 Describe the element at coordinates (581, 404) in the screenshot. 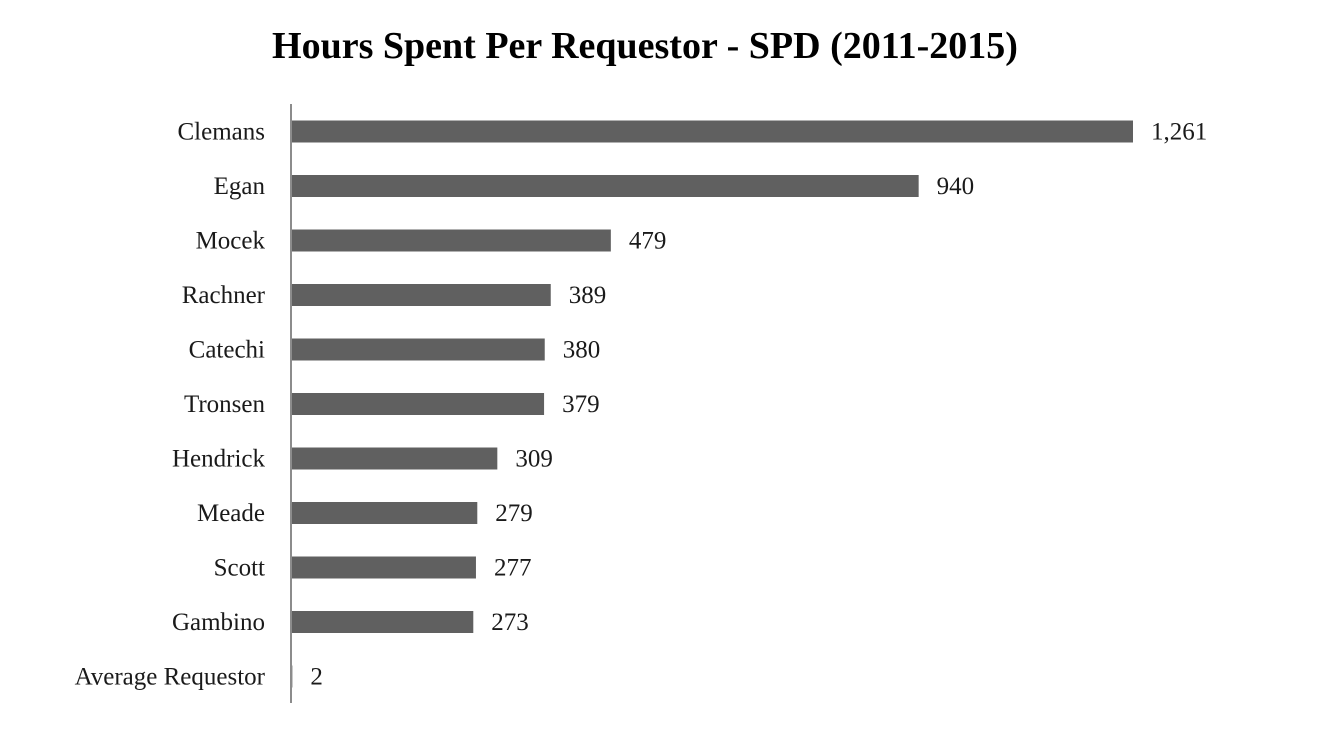

I see `value-label-tronsen: 379` at that location.